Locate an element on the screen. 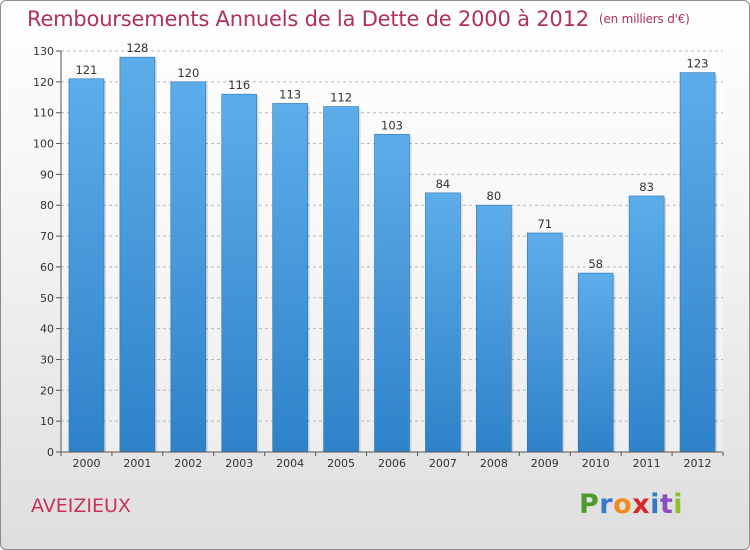 The image size is (750, 550). value-label: 103 is located at coordinates (392, 125).